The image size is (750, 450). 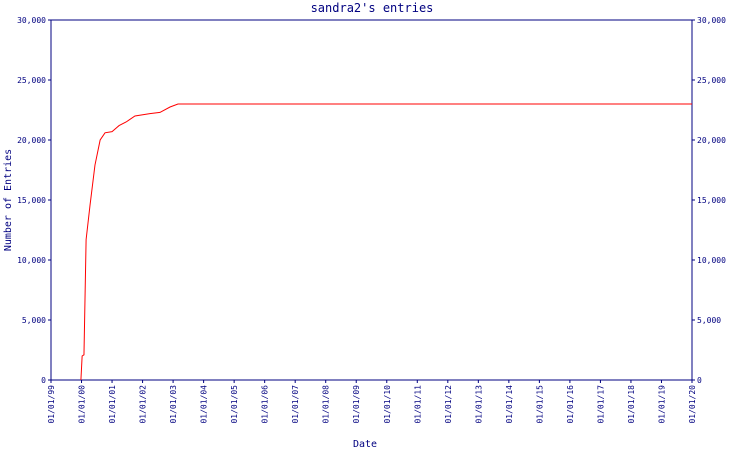 I want to click on x-tick-label: 01/01/00, so click(x=82, y=404).